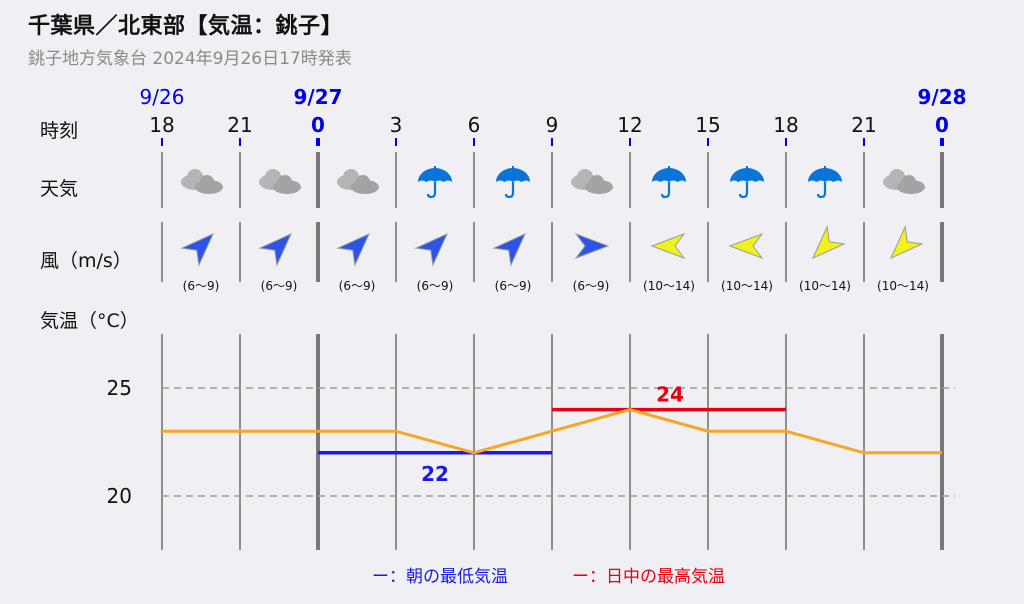  I want to click on date-label: 9/28, so click(941, 97).